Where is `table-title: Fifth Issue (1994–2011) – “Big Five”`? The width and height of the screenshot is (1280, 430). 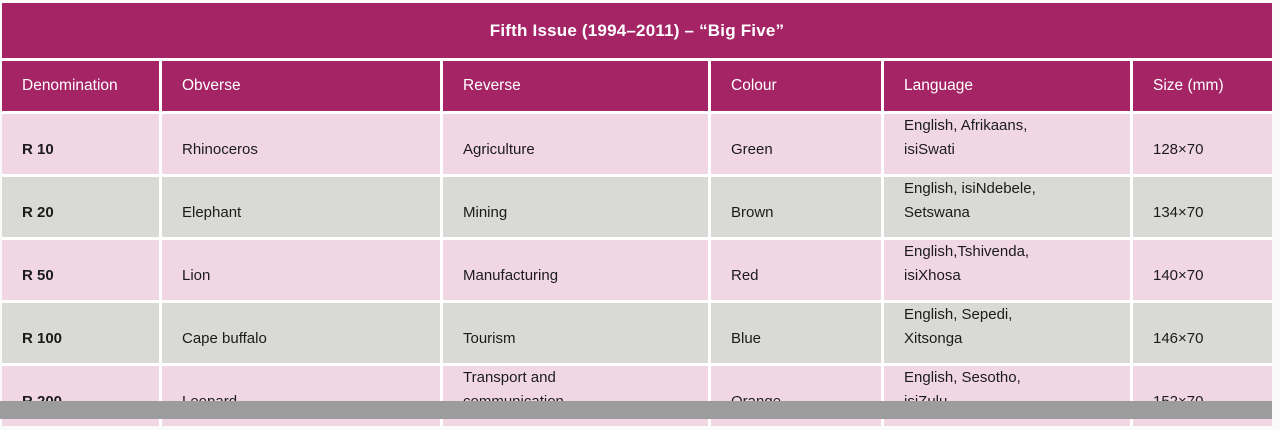 table-title: Fifth Issue (1994–2011) – “Big Five” is located at coordinates (637, 32).